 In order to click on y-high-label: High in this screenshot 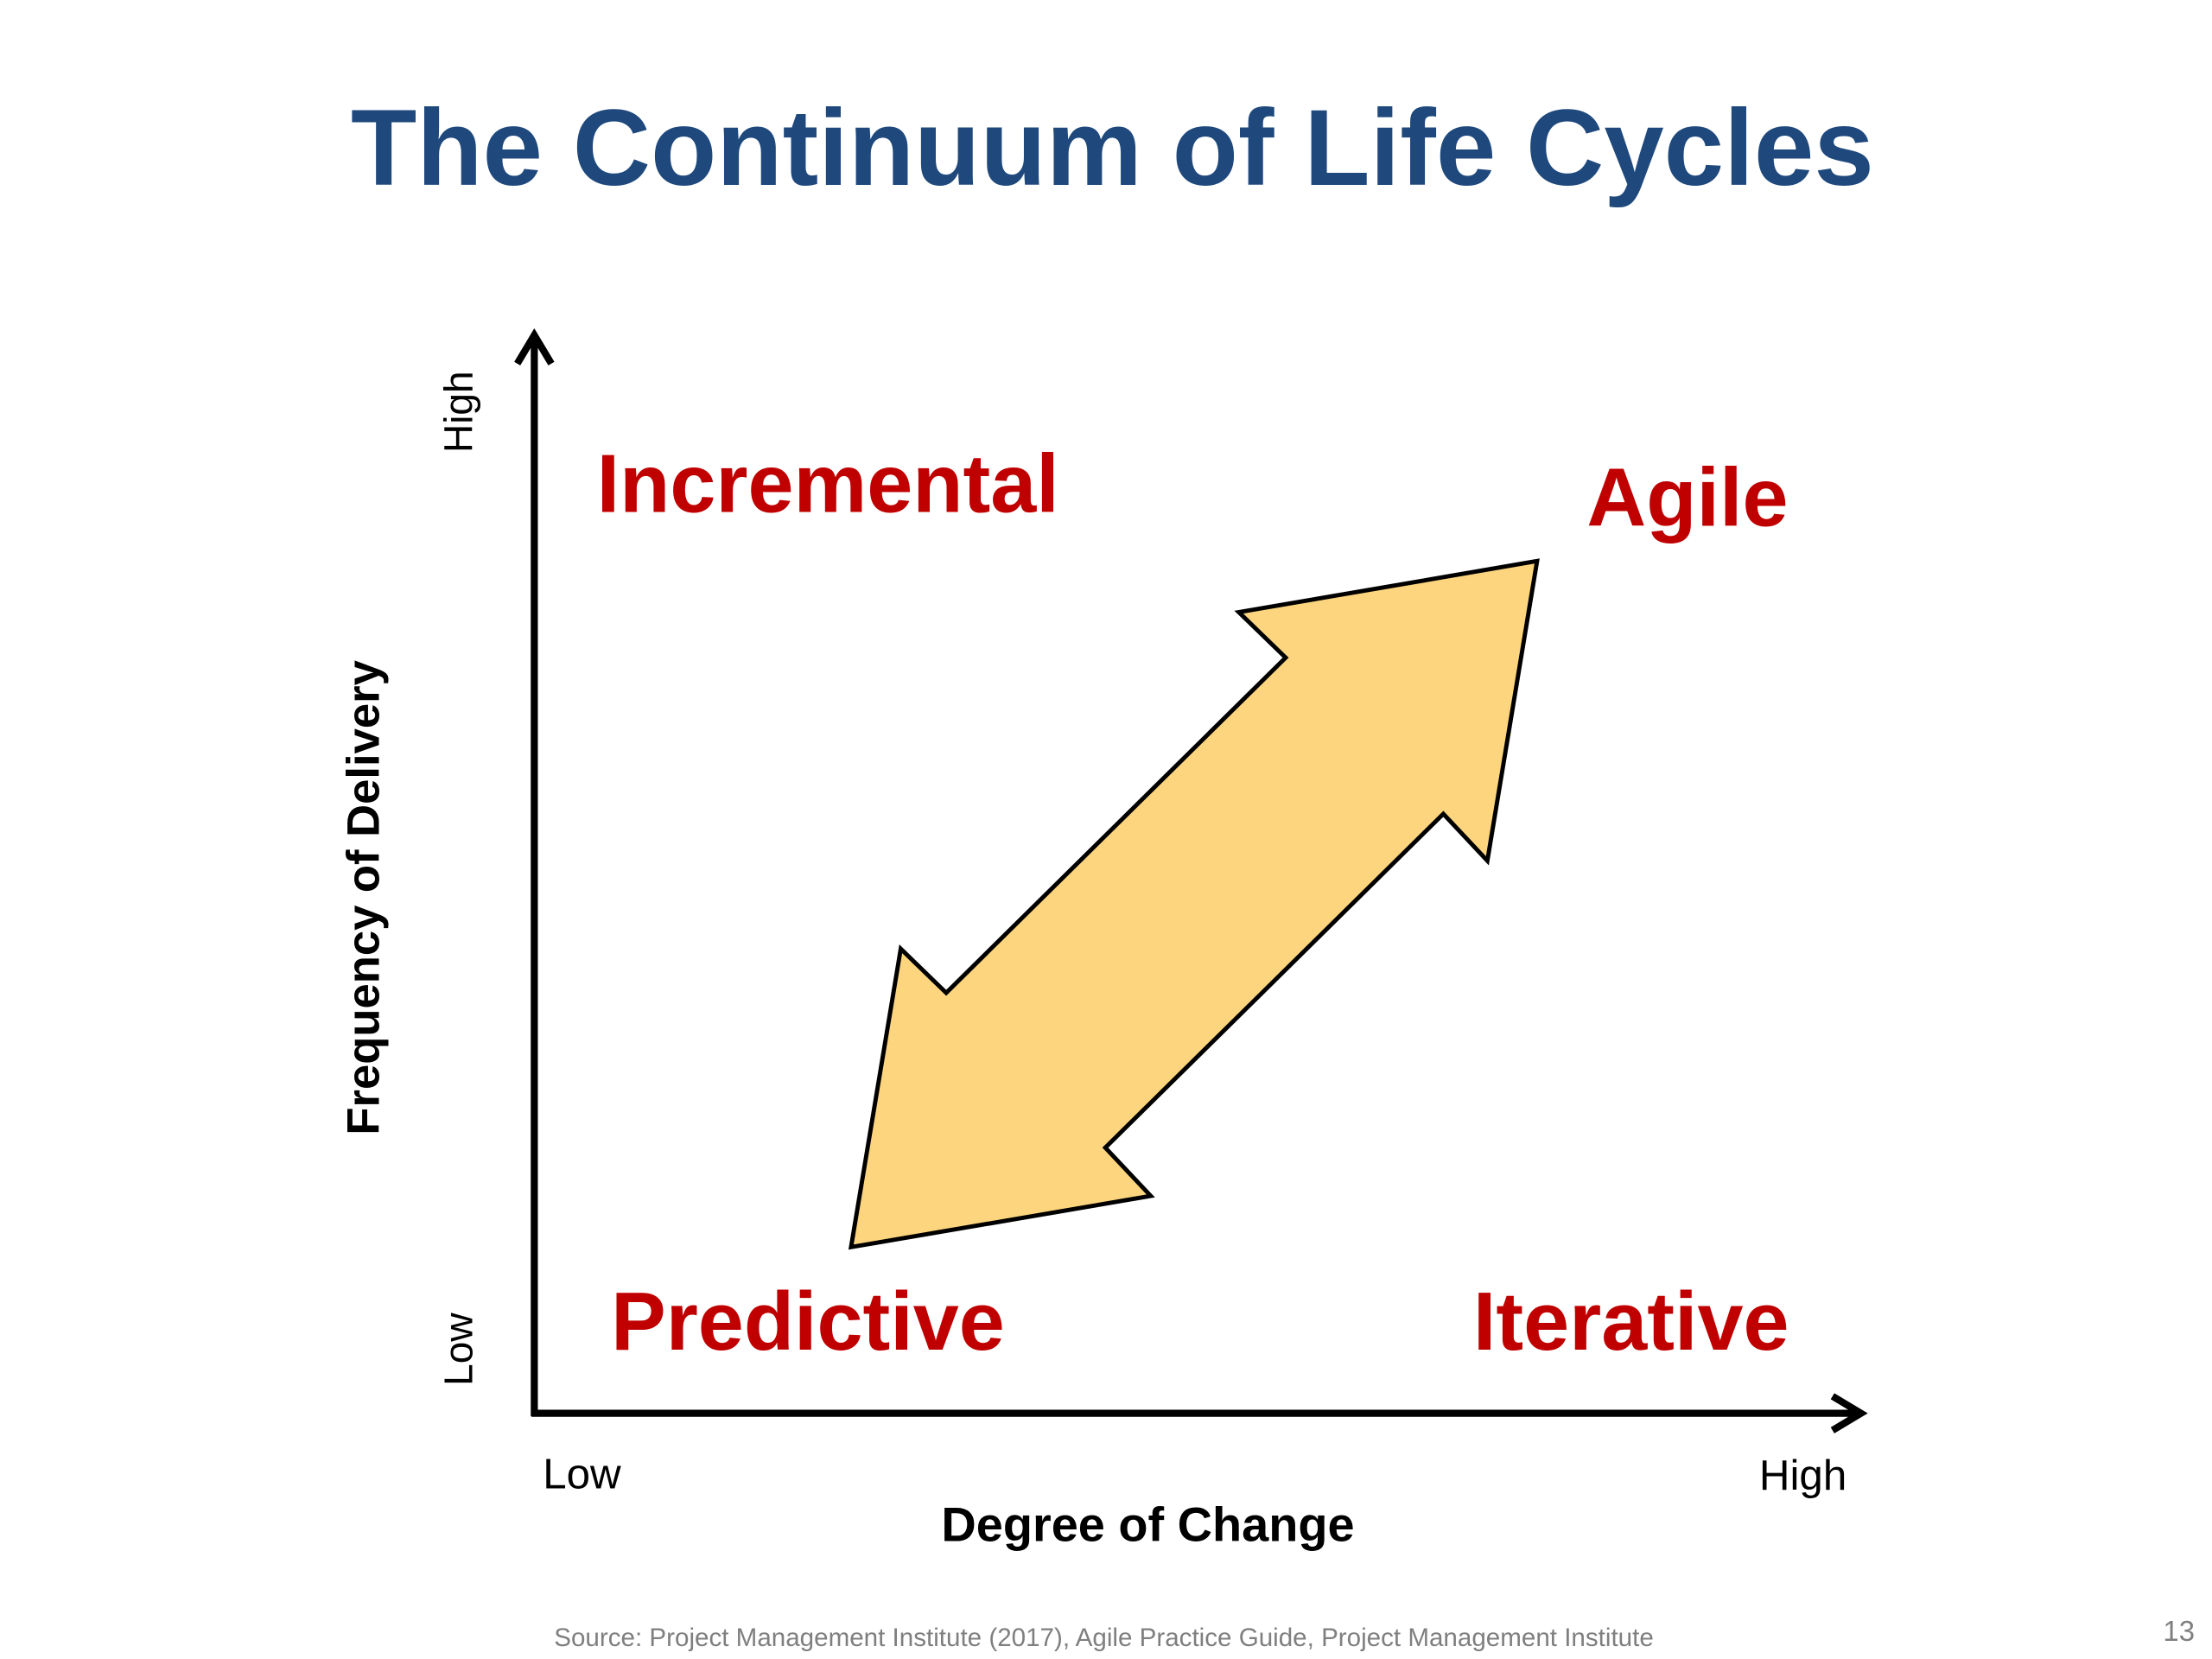, I will do `click(458, 412)`.